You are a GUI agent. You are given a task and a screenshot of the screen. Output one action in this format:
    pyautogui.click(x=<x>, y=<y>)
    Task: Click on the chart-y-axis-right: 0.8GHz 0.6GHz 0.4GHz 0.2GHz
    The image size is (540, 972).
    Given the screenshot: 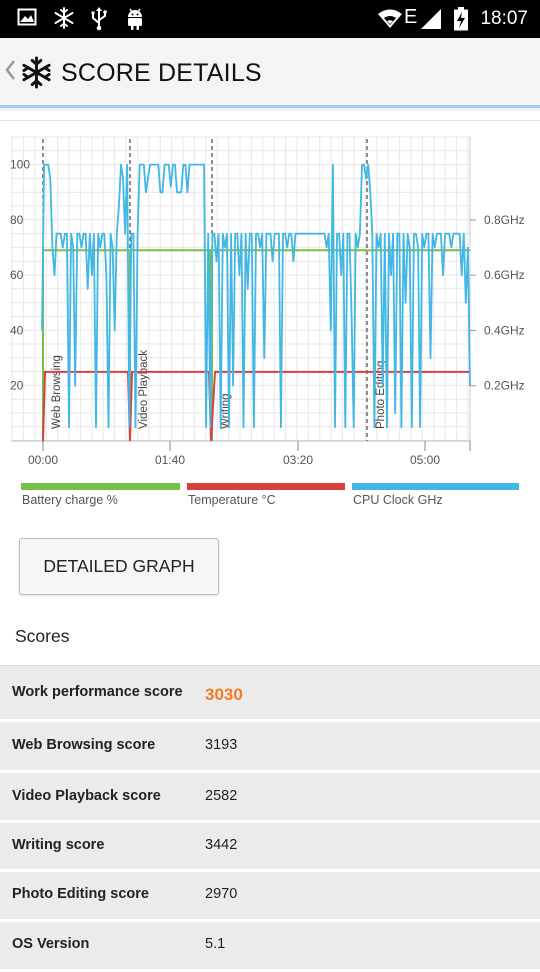 What is the action you would take?
    pyautogui.click(x=497, y=303)
    